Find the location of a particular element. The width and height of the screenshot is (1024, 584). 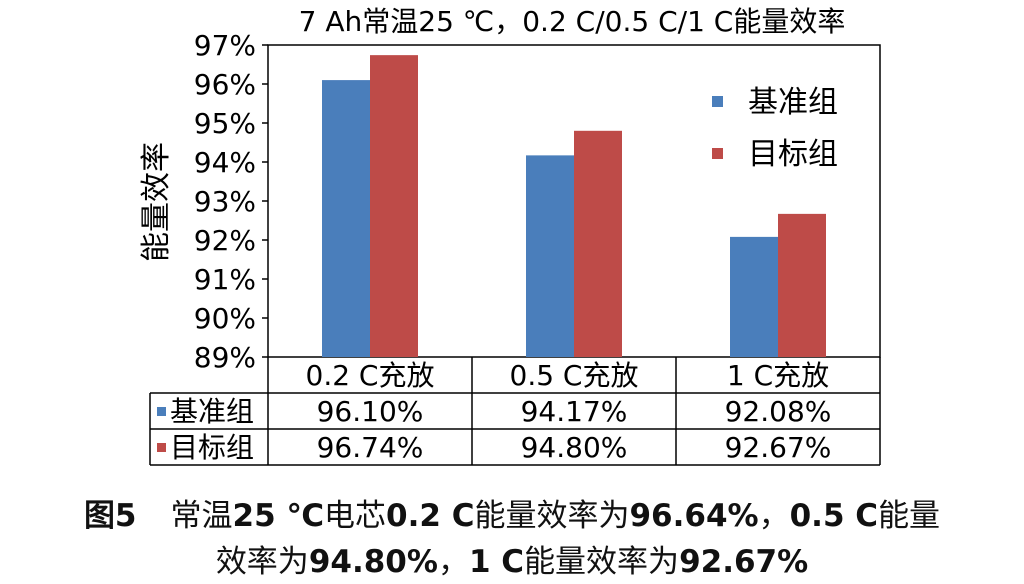

caption-rate: 0.5 C is located at coordinates (834, 516).